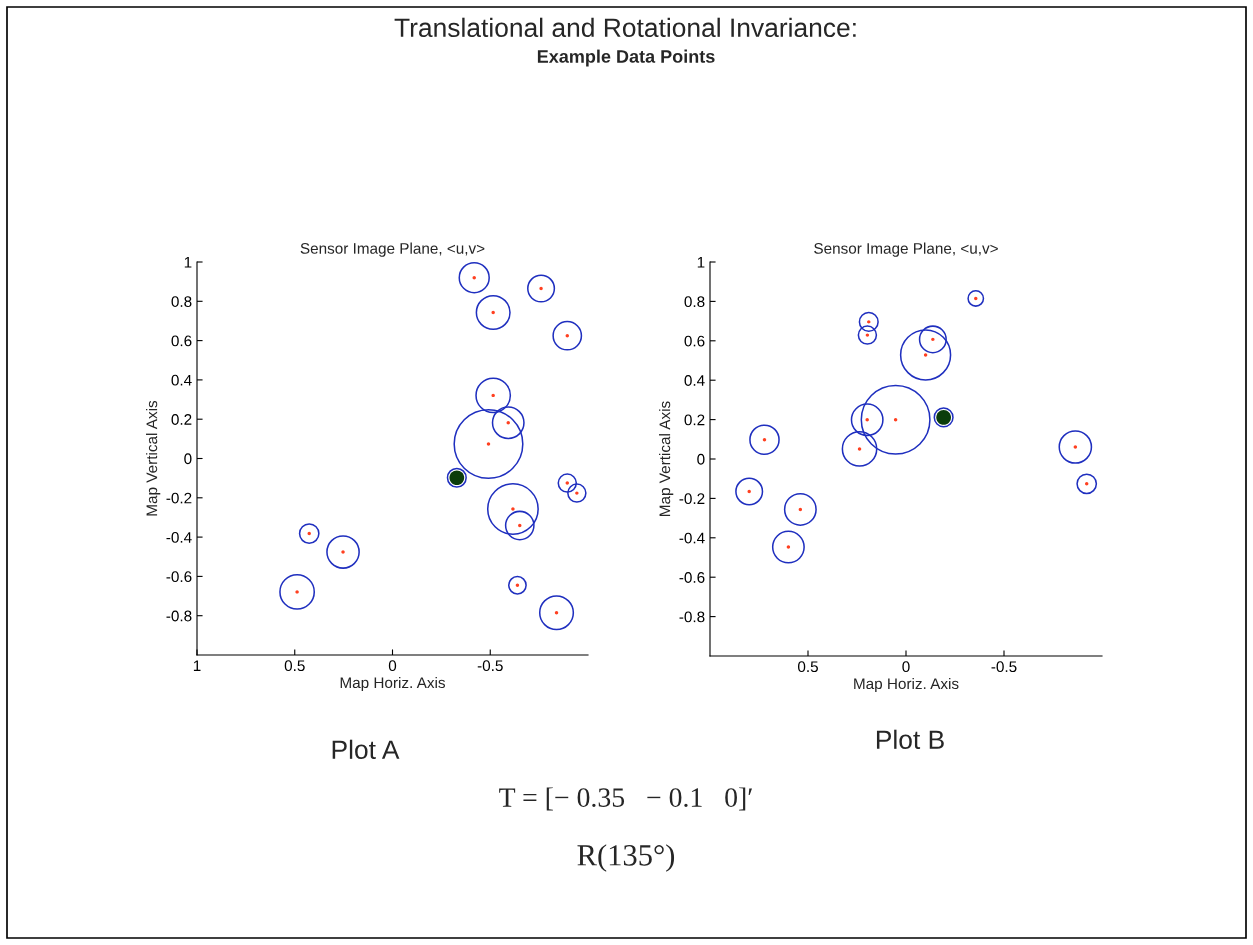 The width and height of the screenshot is (1253, 945). I want to click on text: R(135°), so click(626, 858).